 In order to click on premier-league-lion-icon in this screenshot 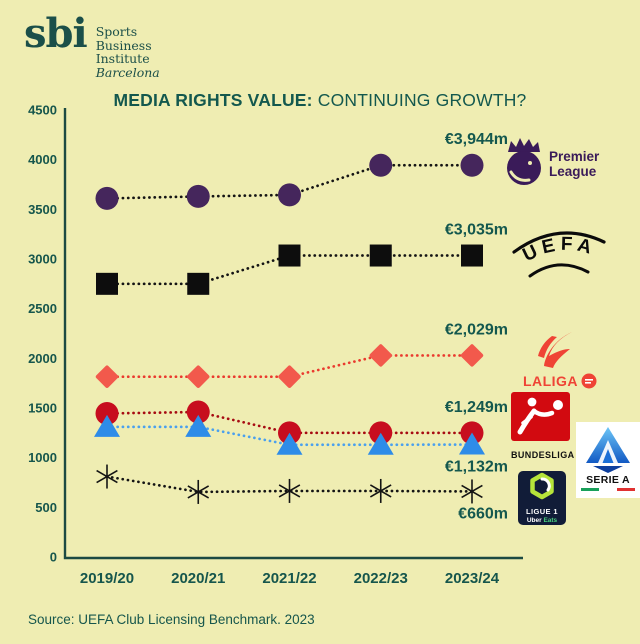, I will do `click(524, 161)`.